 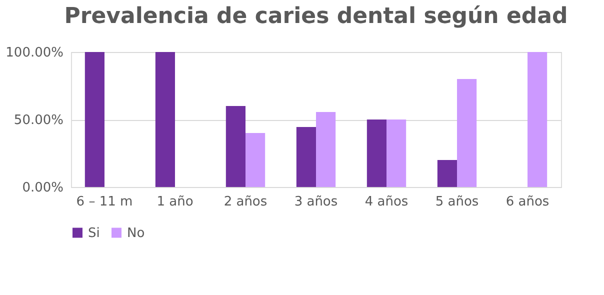 What do you see at coordinates (316, 202) in the screenshot?
I see `x-tick-label: 3 años` at bounding box center [316, 202].